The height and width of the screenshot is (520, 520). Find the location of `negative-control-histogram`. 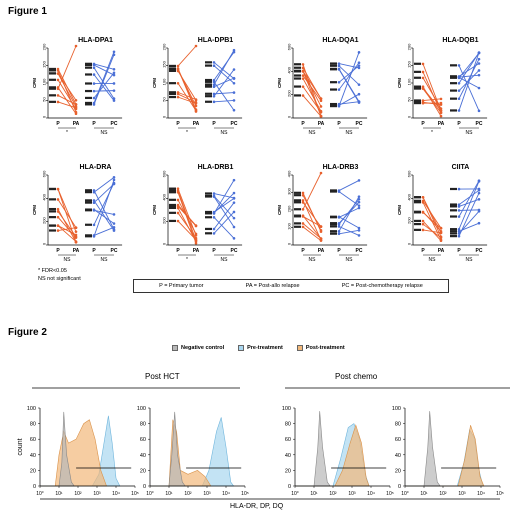

negative-control-histogram is located at coordinates (168, 449).